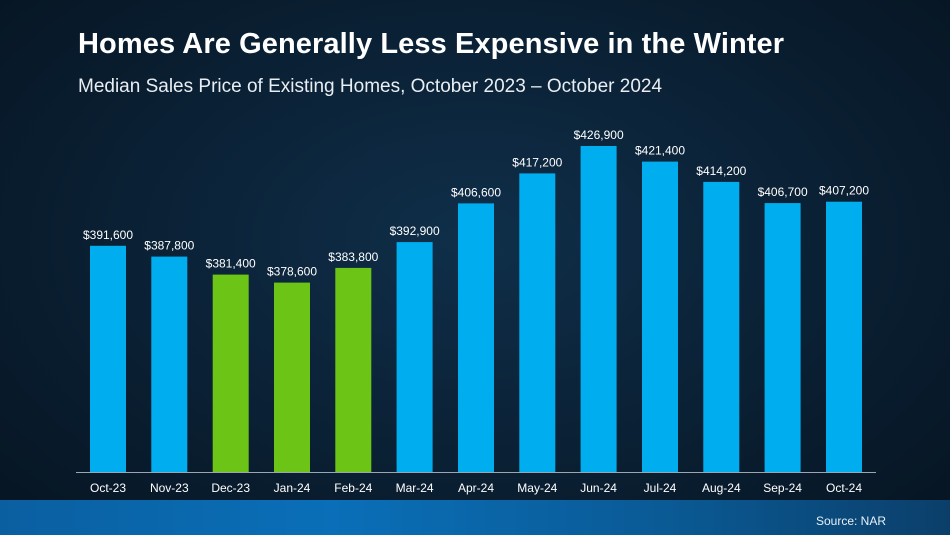 The height and width of the screenshot is (535, 950). I want to click on x-tick-label-jan-24: Jan-24, so click(292, 488).